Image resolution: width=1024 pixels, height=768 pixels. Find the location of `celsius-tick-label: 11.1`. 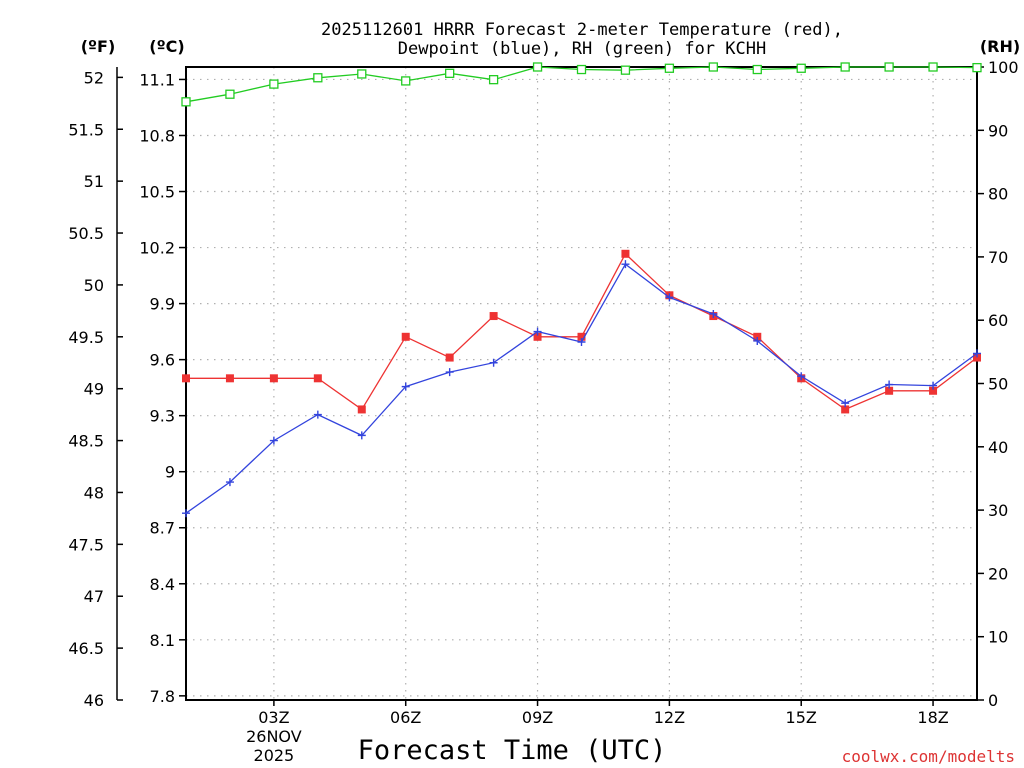

celsius-tick-label: 11.1 is located at coordinates (157, 79).